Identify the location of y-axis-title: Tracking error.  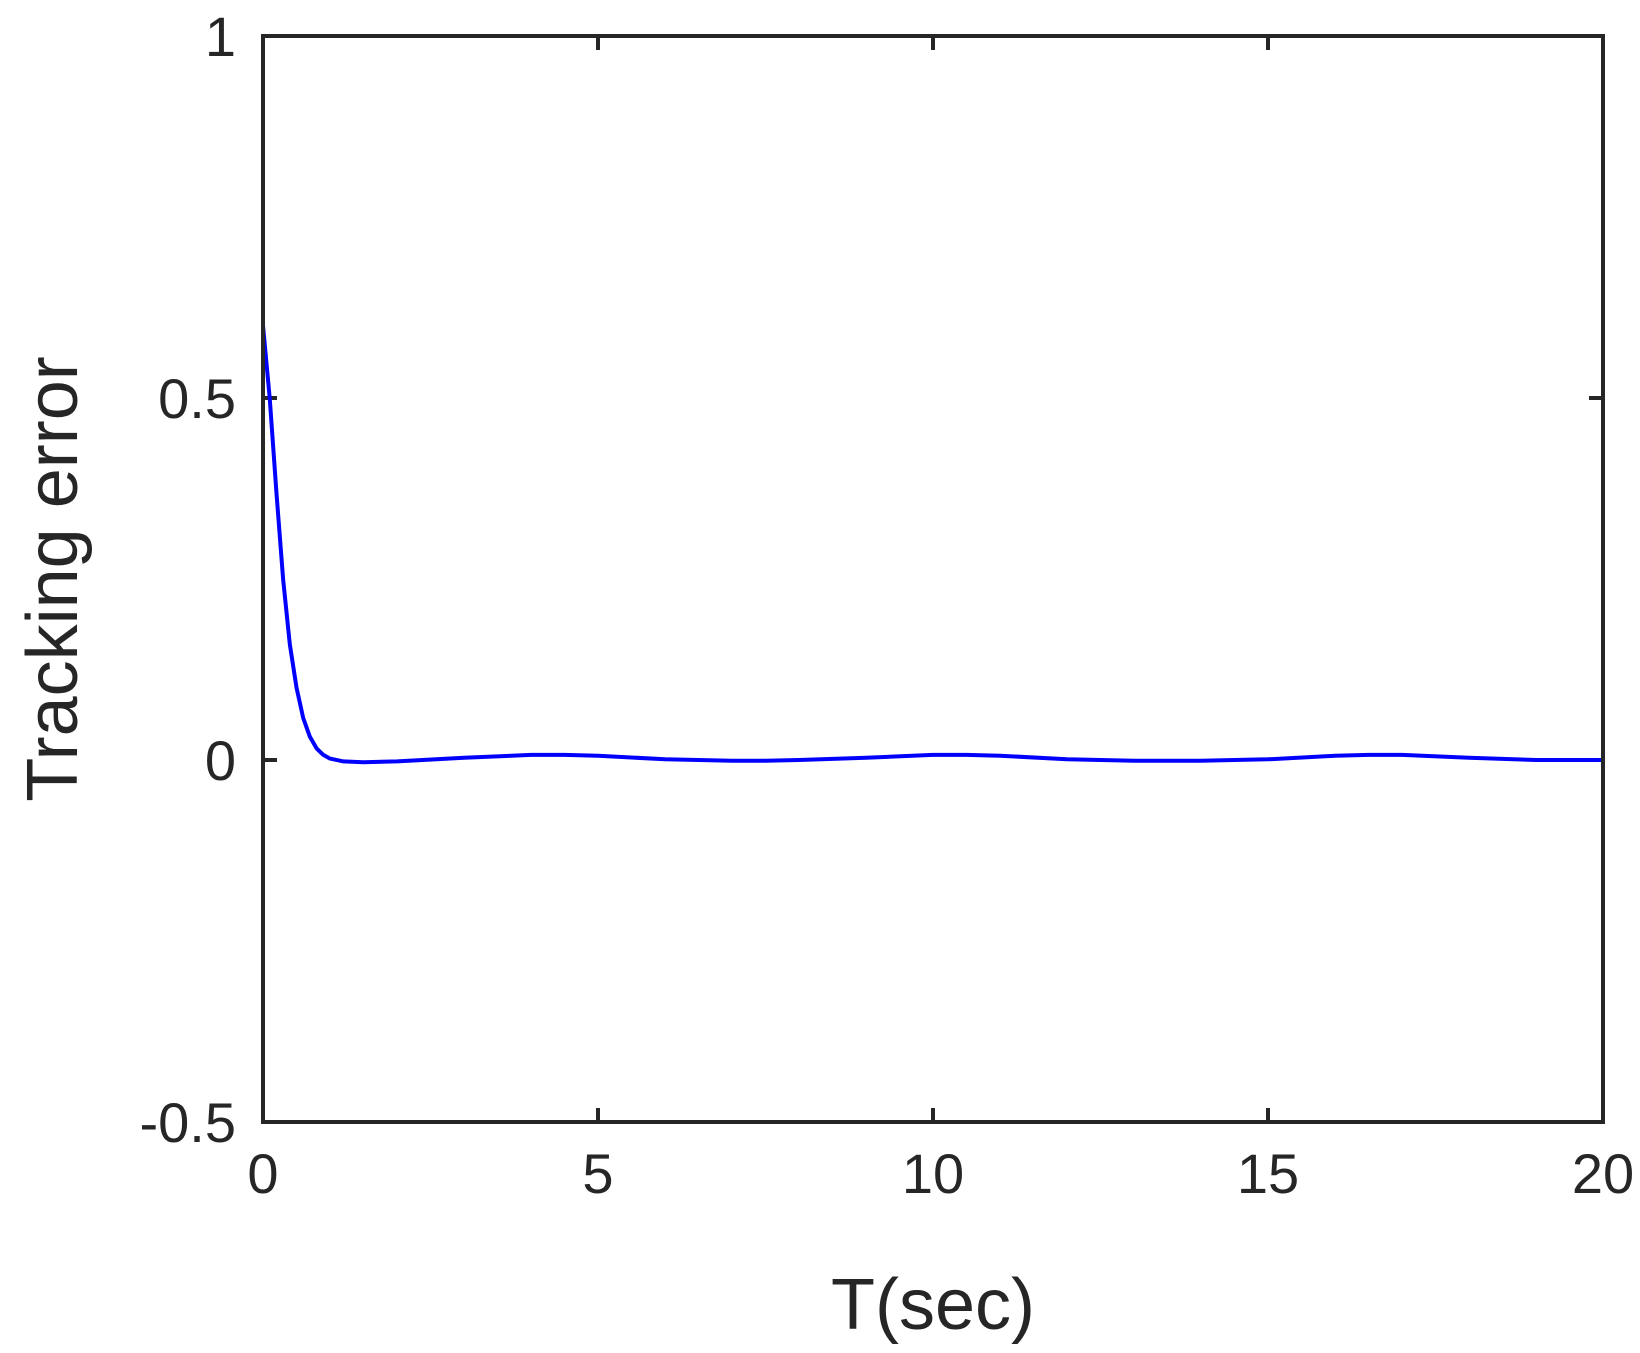
(53, 578).